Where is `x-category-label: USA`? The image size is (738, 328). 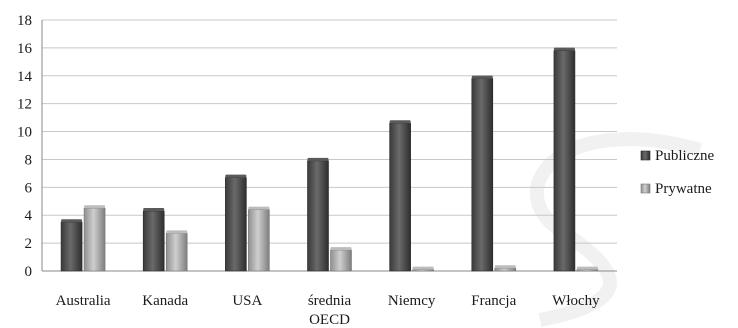 x-category-label: USA is located at coordinates (247, 301).